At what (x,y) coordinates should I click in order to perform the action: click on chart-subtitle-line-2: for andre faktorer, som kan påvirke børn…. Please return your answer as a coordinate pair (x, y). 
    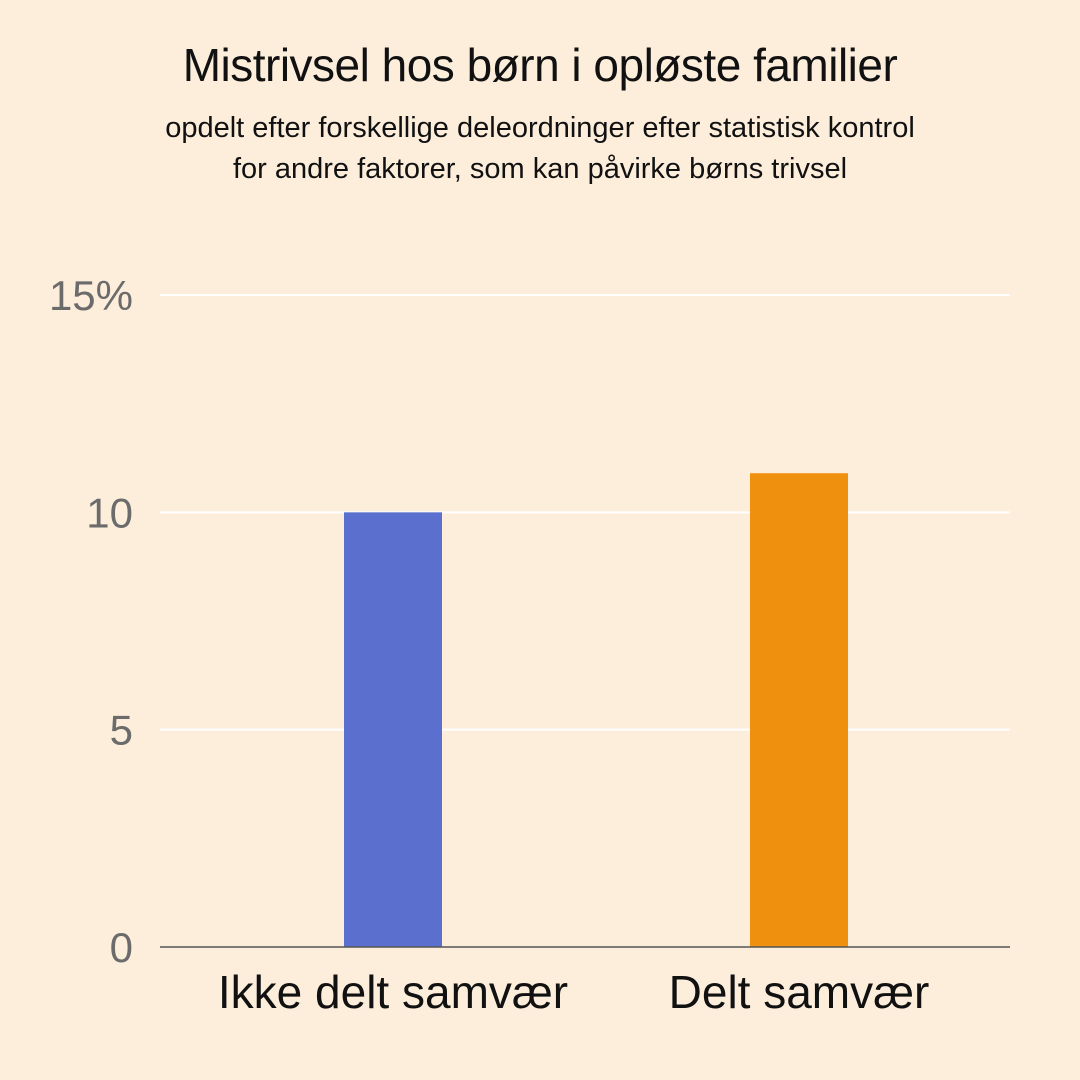
    Looking at the image, I should click on (540, 169).